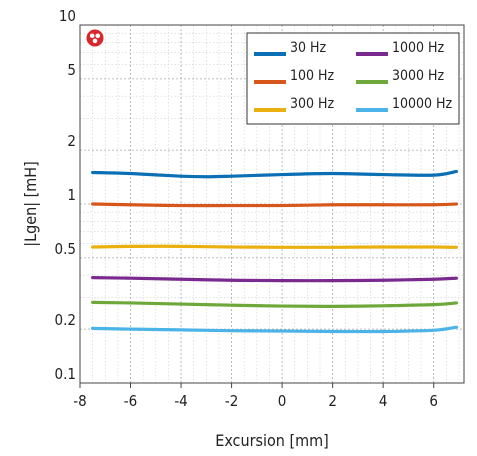 The height and width of the screenshot is (456, 477). I want to click on y-axis-title: |Lgen| [mH], so click(30, 204).